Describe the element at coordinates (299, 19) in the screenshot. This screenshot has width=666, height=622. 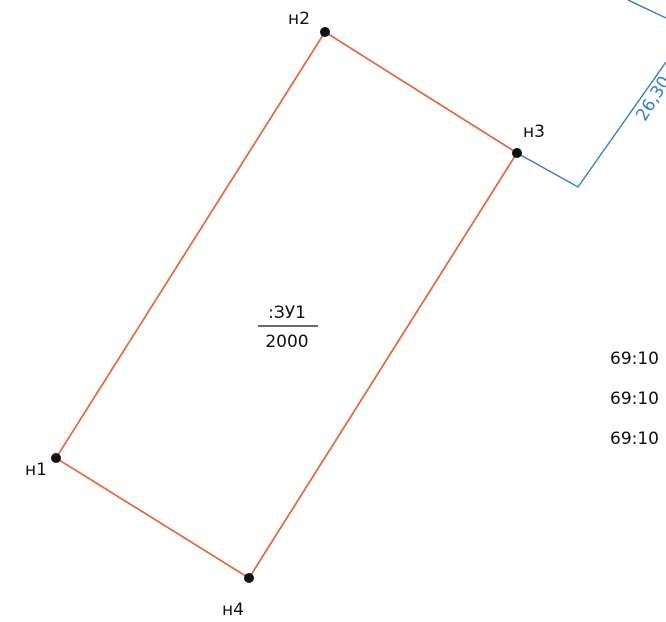
I see `point-label: н2` at that location.